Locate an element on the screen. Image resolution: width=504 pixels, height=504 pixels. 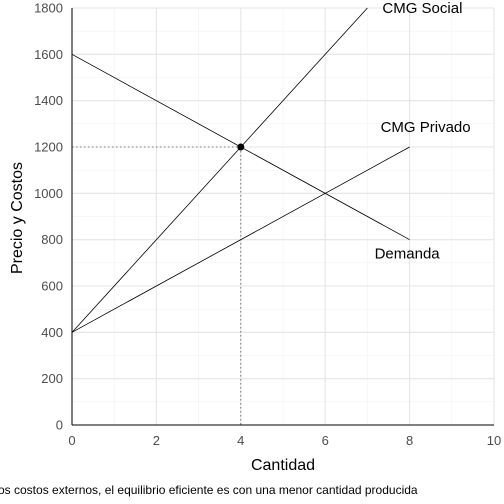
y-axis-title: Precio y Costos is located at coordinates (17, 218).